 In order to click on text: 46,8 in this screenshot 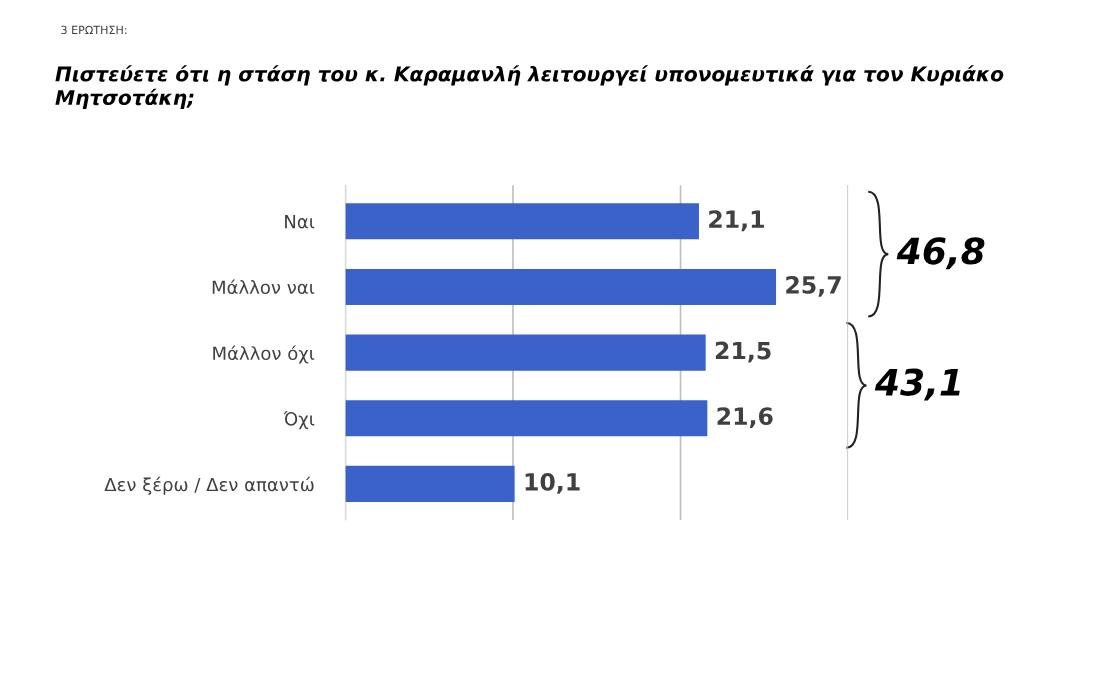, I will do `click(940, 253)`.